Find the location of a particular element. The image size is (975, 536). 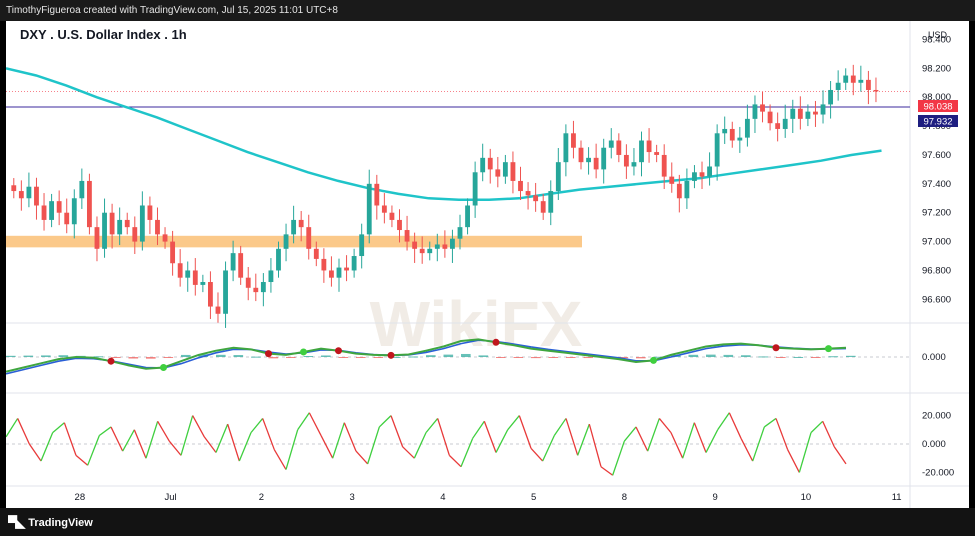

level-price-bg is located at coordinates (938, 121).